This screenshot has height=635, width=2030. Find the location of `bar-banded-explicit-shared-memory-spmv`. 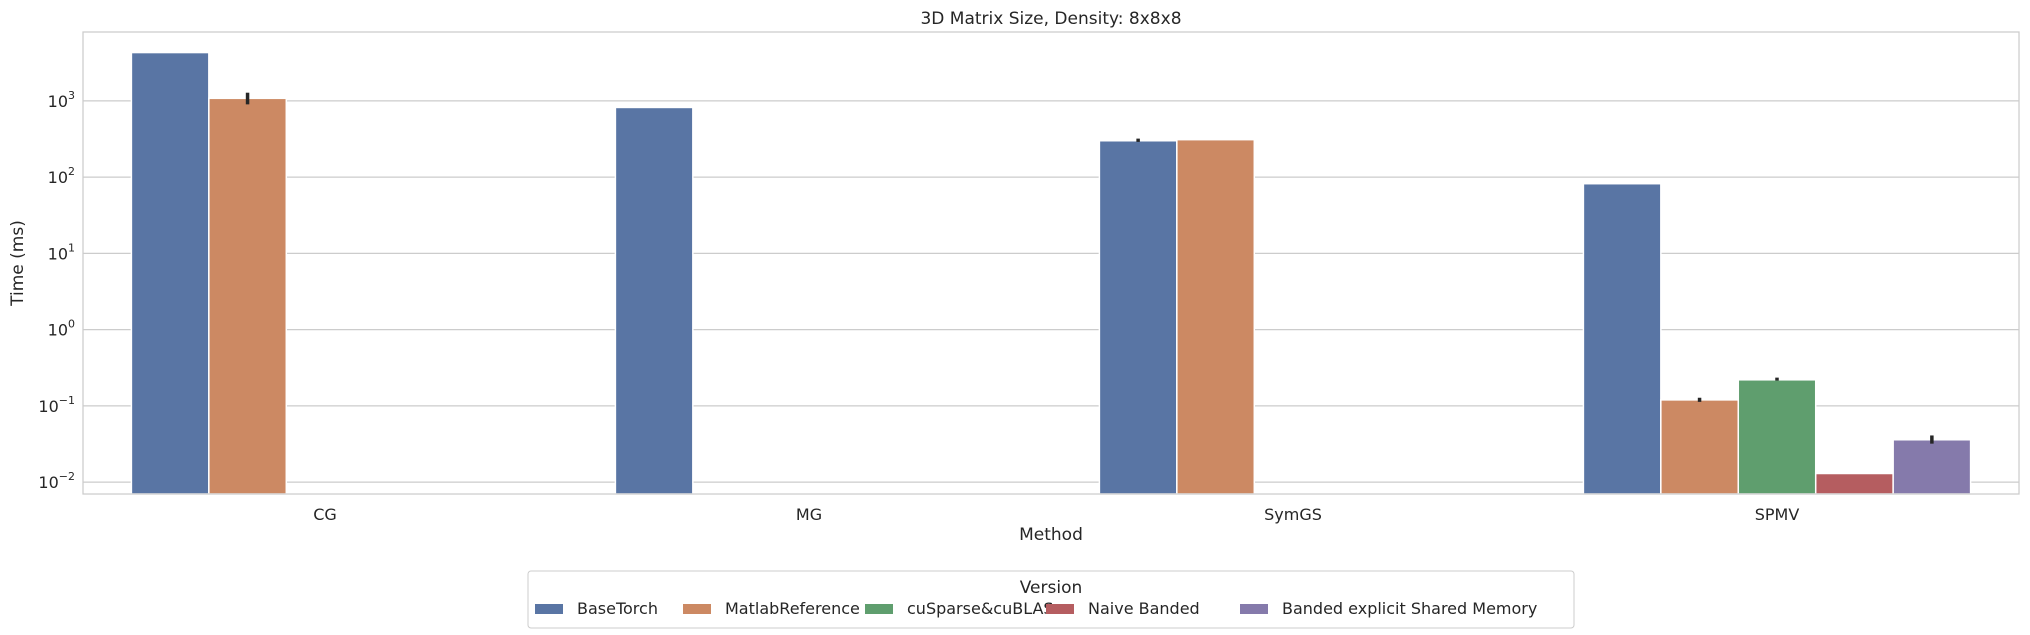

bar-banded-explicit-shared-memory-spmv is located at coordinates (1932, 467).